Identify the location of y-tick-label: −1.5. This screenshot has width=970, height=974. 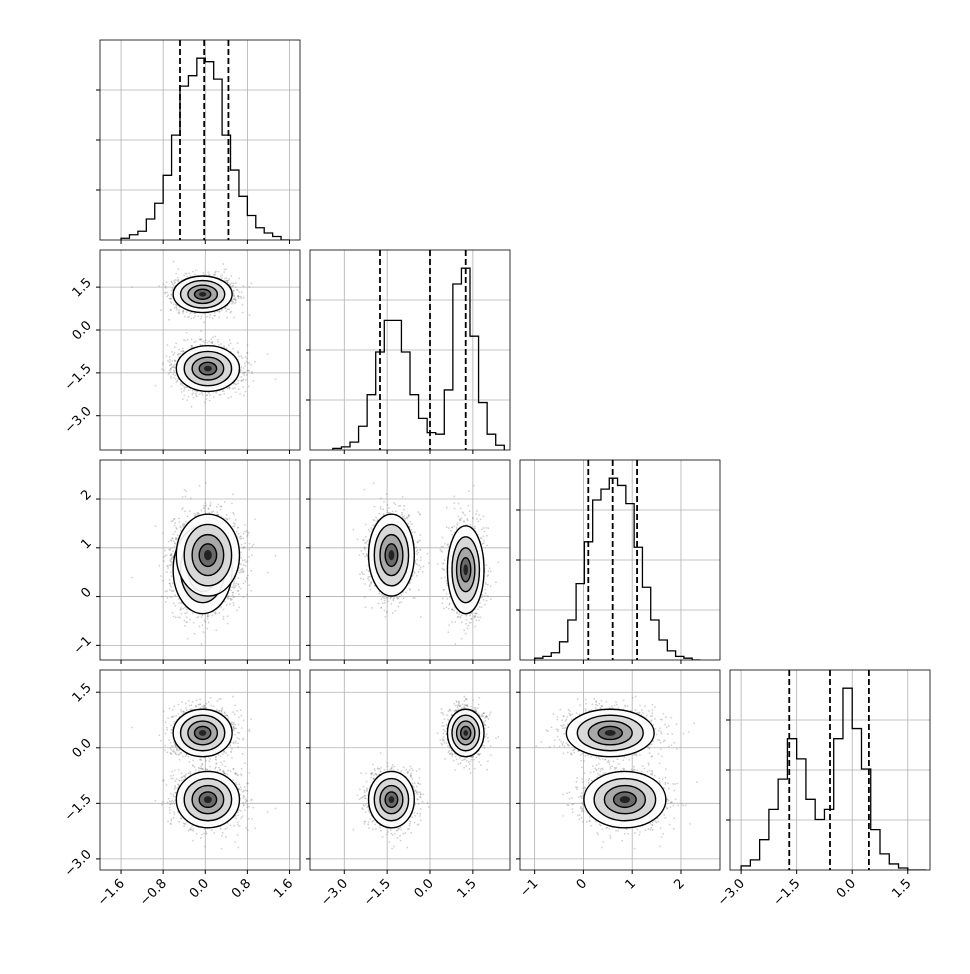
(78, 377).